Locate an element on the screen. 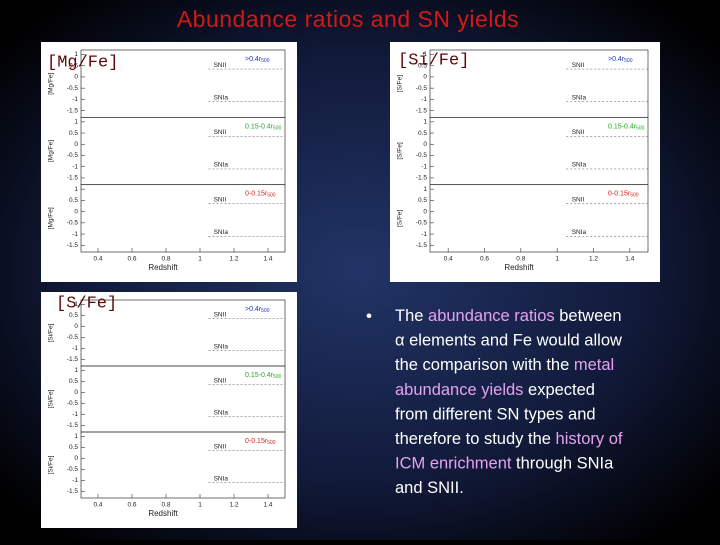  text: the comparison with the is located at coordinates (484, 366).